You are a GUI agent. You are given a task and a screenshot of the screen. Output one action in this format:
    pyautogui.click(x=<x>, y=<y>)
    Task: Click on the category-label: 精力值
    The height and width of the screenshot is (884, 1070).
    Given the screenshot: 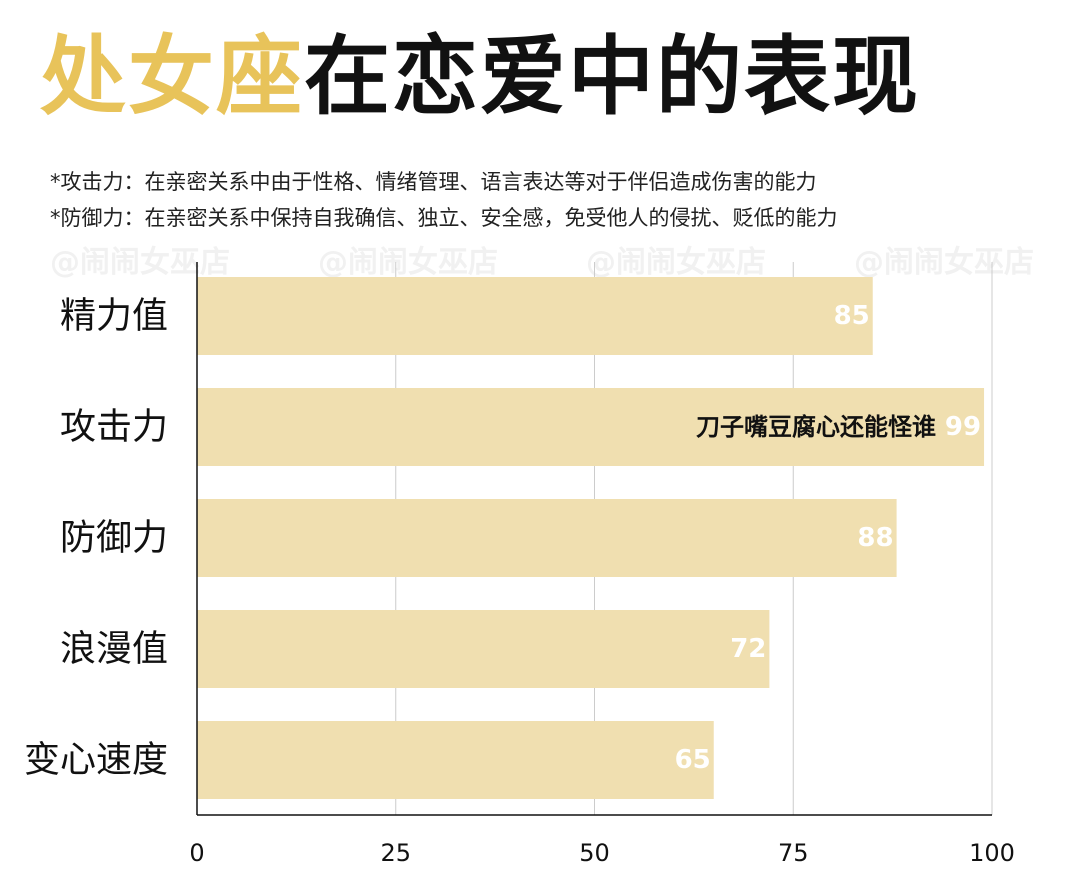 What is the action you would take?
    pyautogui.click(x=114, y=316)
    